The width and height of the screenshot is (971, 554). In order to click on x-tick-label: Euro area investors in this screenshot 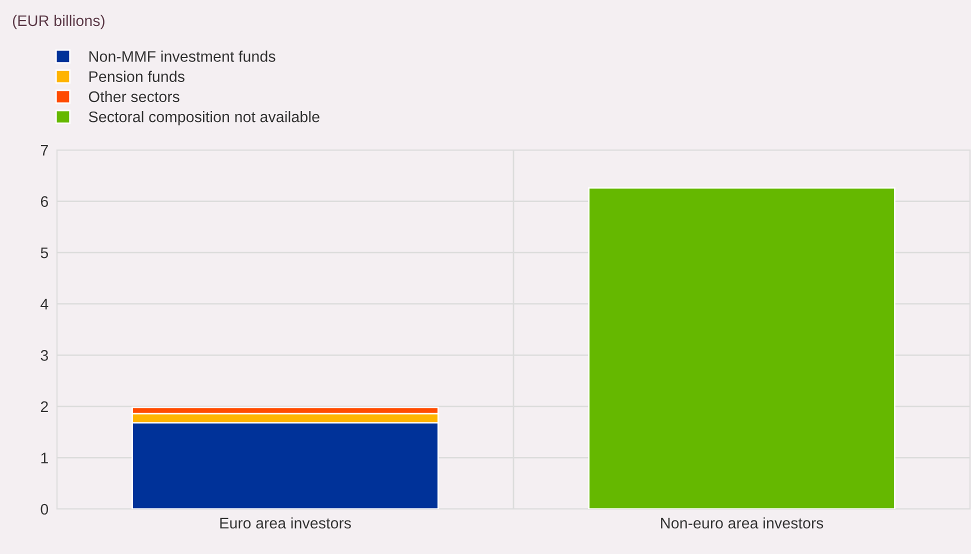, I will do `click(285, 523)`.